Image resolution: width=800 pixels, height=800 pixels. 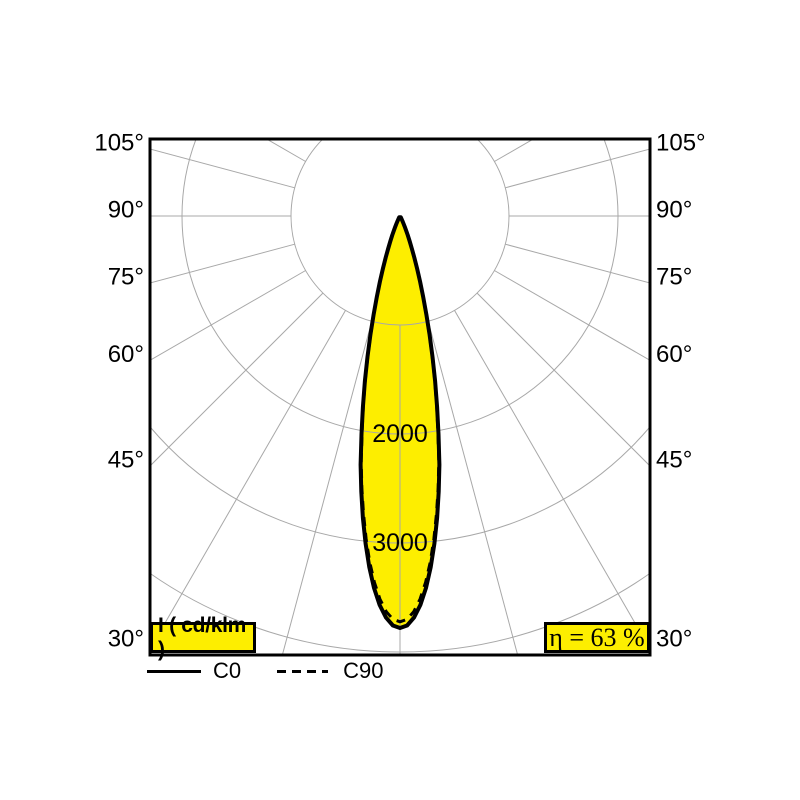 I want to click on angle-label-left-75: 75°, so click(x=126, y=277).